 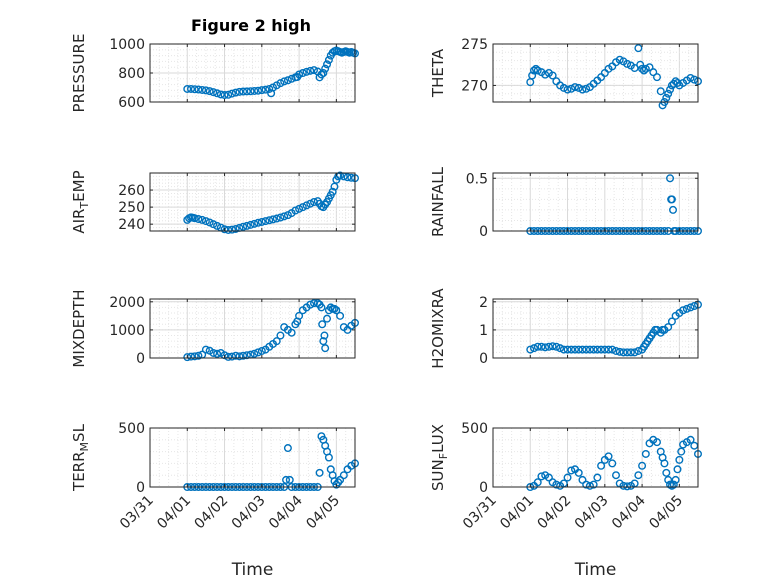 What do you see at coordinates (438, 438) in the screenshot?
I see `y-axis-label-part: LUX` at bounding box center [438, 438].